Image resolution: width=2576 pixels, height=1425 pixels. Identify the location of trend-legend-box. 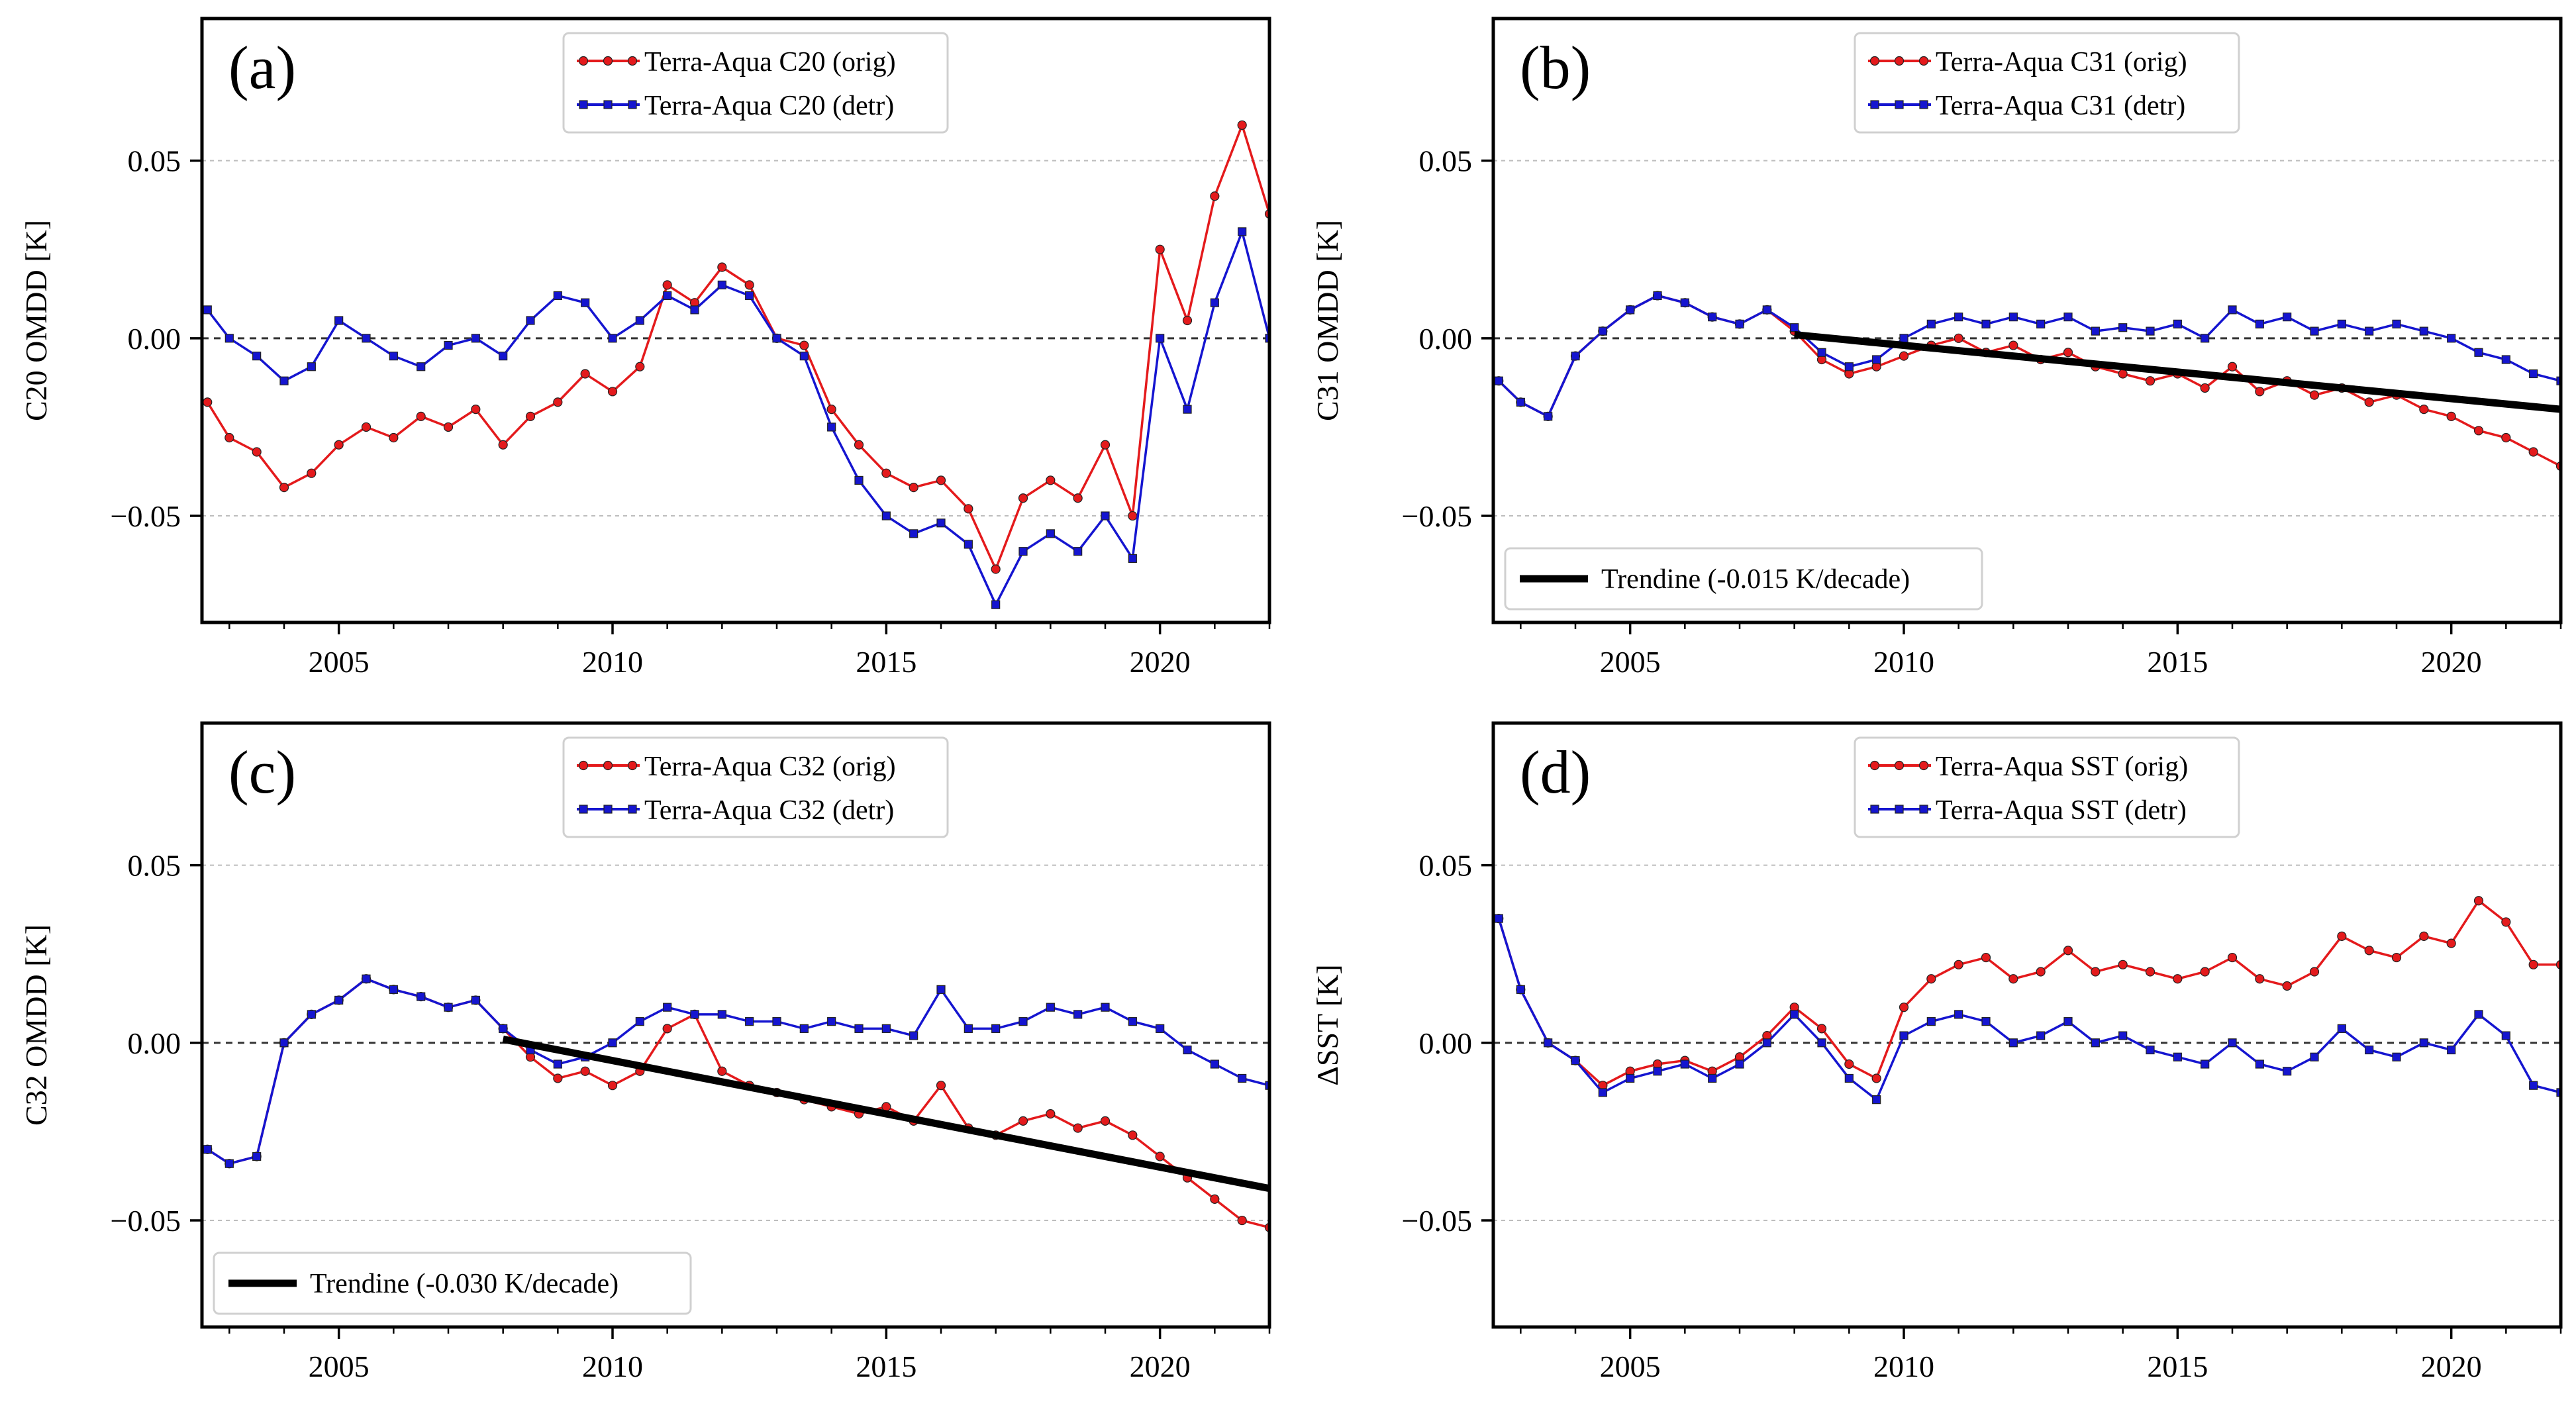
(452, 1283).